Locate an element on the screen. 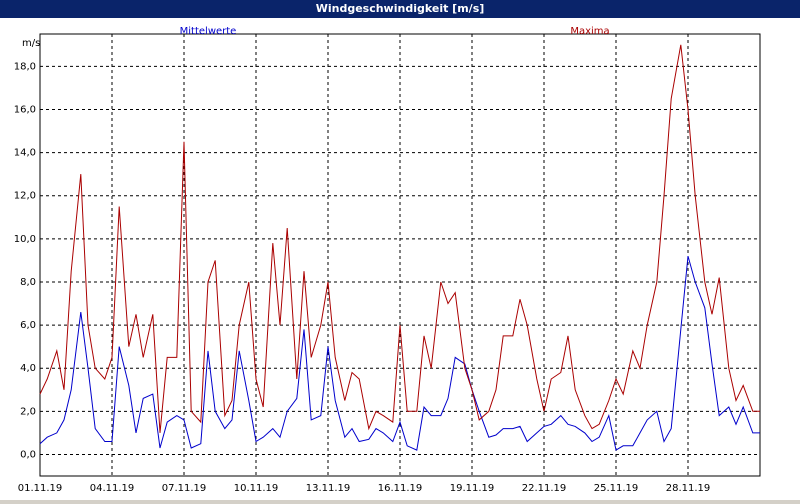 The height and width of the screenshot is (504, 800). y-tick-label: 10,0 is located at coordinates (25, 239).